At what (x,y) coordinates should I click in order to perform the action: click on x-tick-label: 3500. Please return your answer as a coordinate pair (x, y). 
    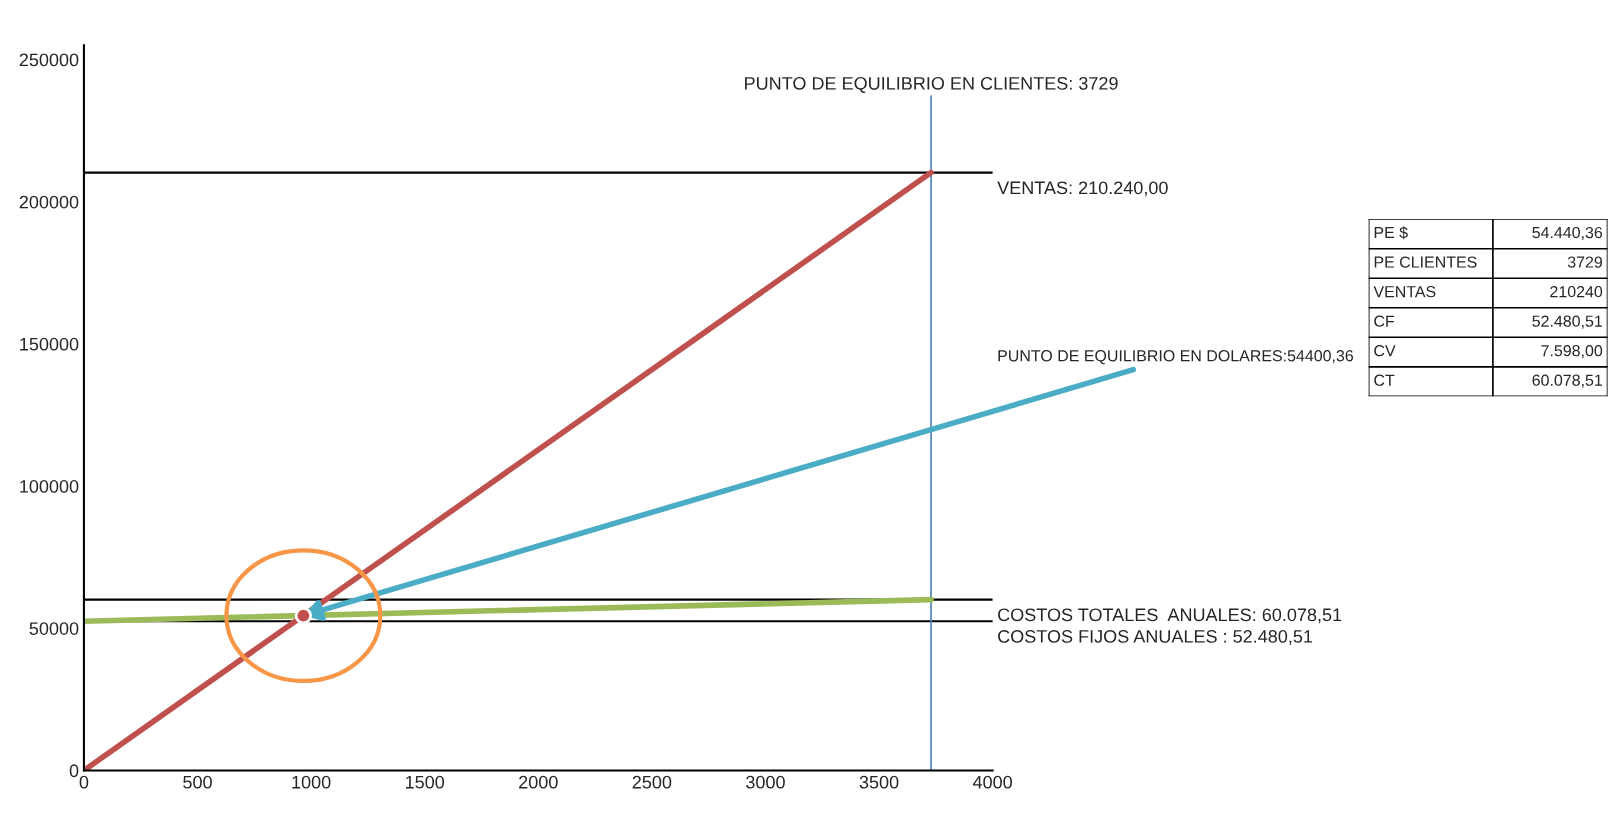
    Looking at the image, I should click on (879, 782).